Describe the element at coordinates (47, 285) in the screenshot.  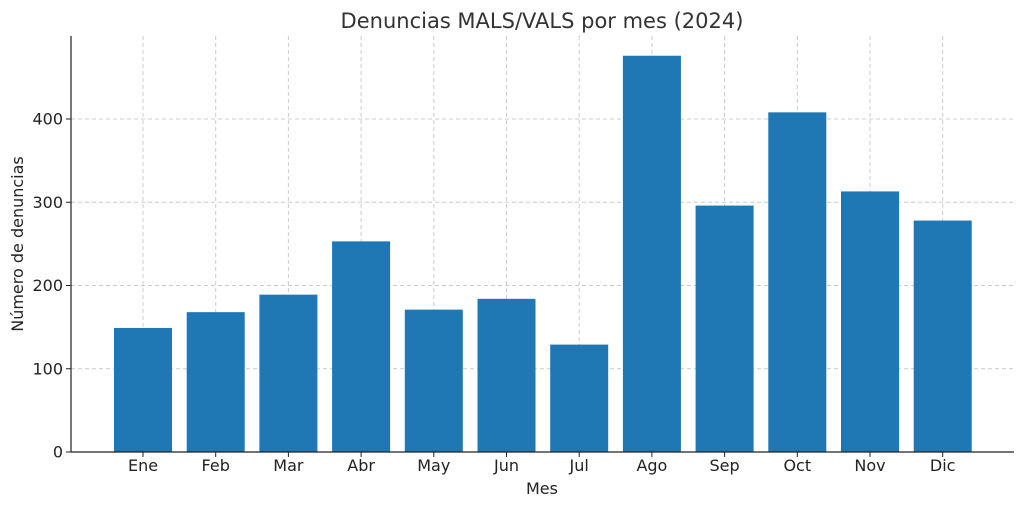
I see `y-tick-label: 200` at that location.